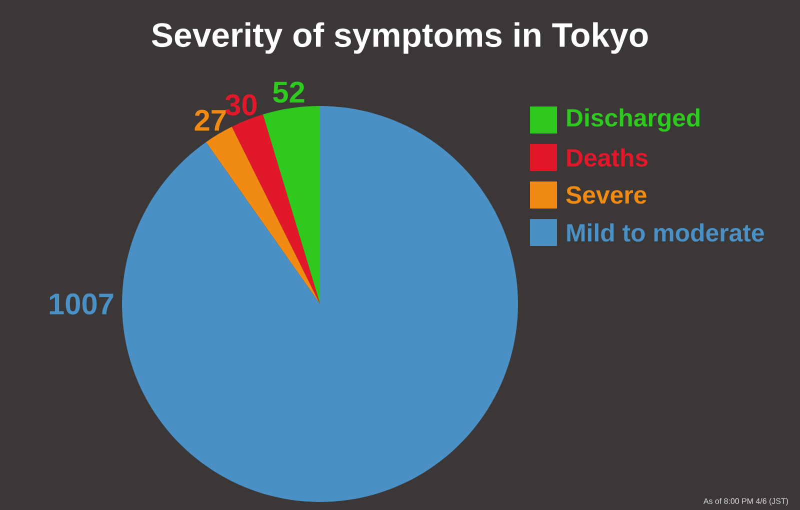 The height and width of the screenshot is (510, 800). Describe the element at coordinates (606, 195) in the screenshot. I see `legend-label: Severe` at that location.